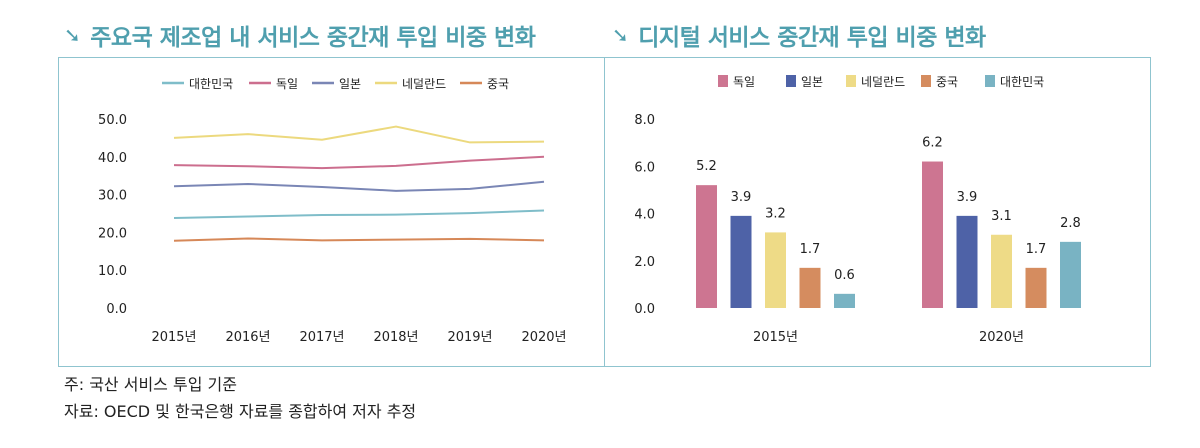 This screenshot has height=448, width=1200. Describe the element at coordinates (112, 120) in the screenshot. I see `y-tick-label: 50.0` at that location.